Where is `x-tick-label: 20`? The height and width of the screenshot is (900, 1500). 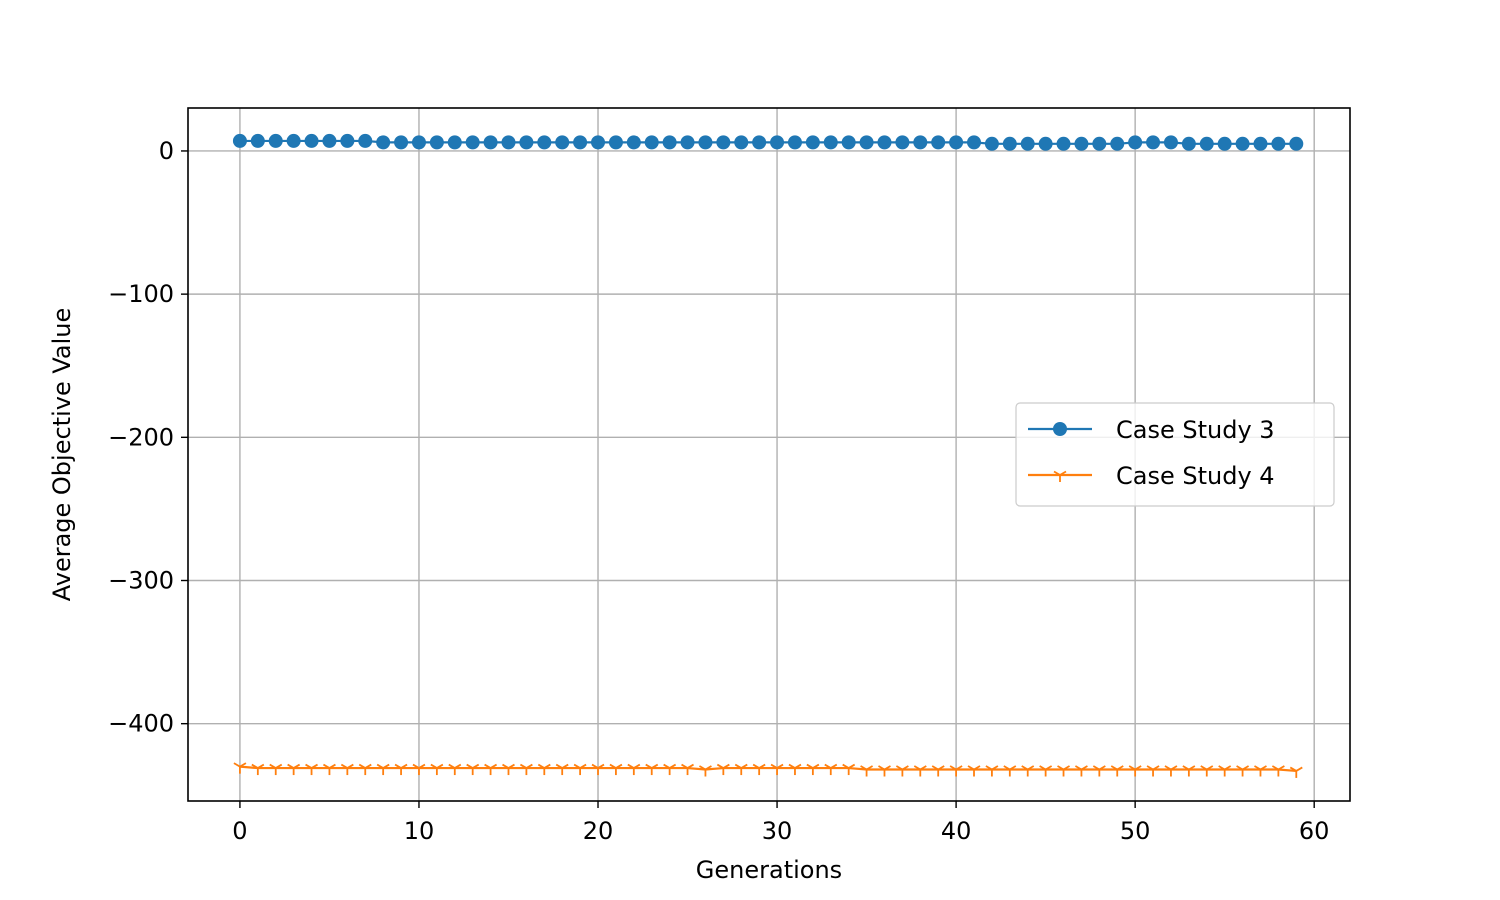
x-tick-label: 20 is located at coordinates (598, 831).